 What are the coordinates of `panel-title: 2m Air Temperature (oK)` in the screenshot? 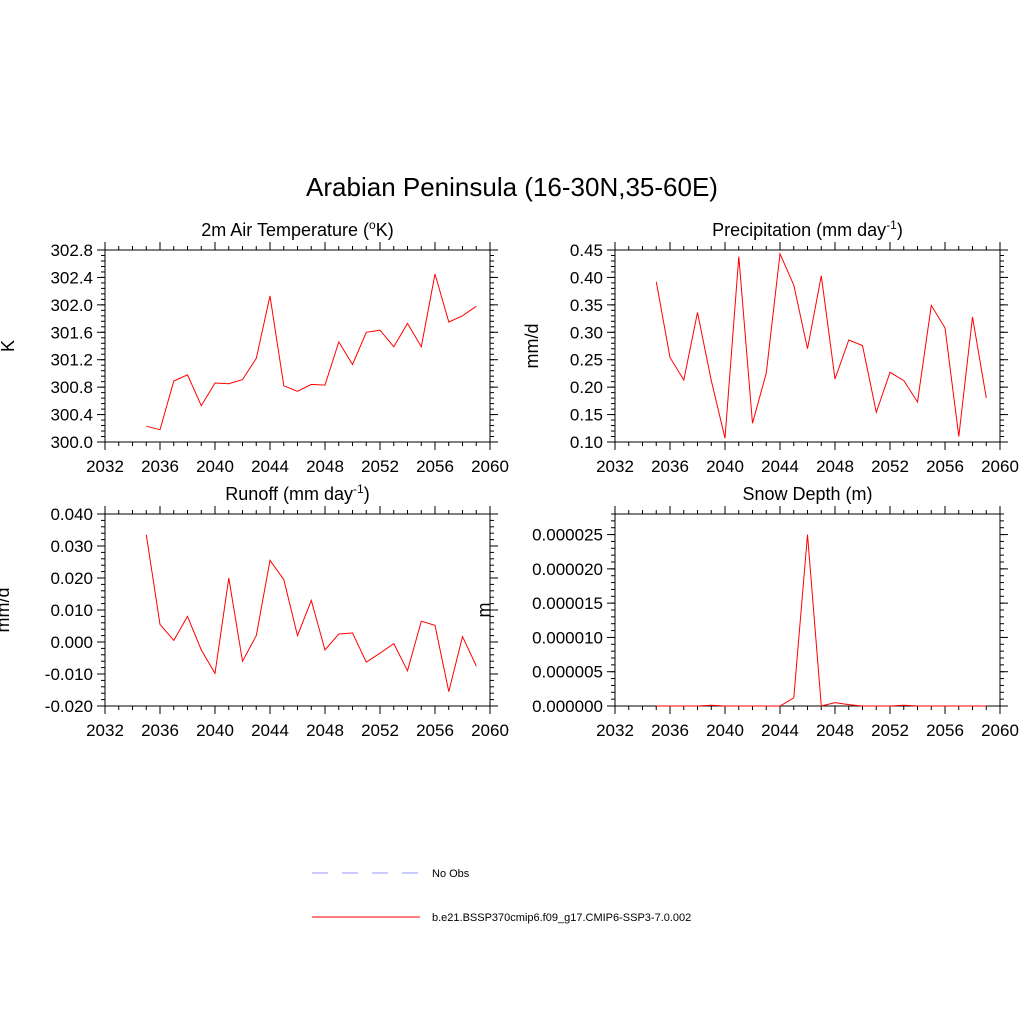 It's located at (297, 229).